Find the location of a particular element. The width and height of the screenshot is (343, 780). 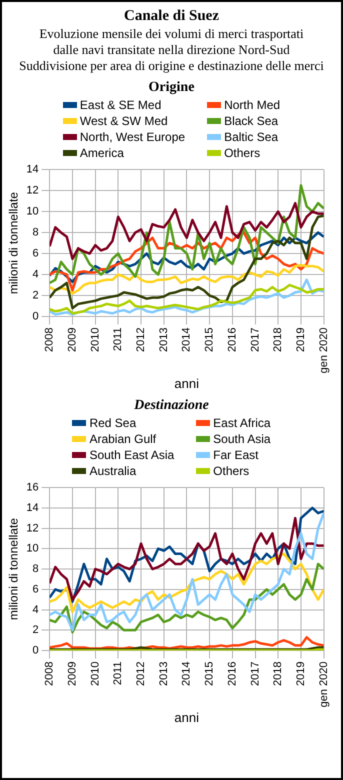

legend-label: Far East is located at coordinates (236, 455).